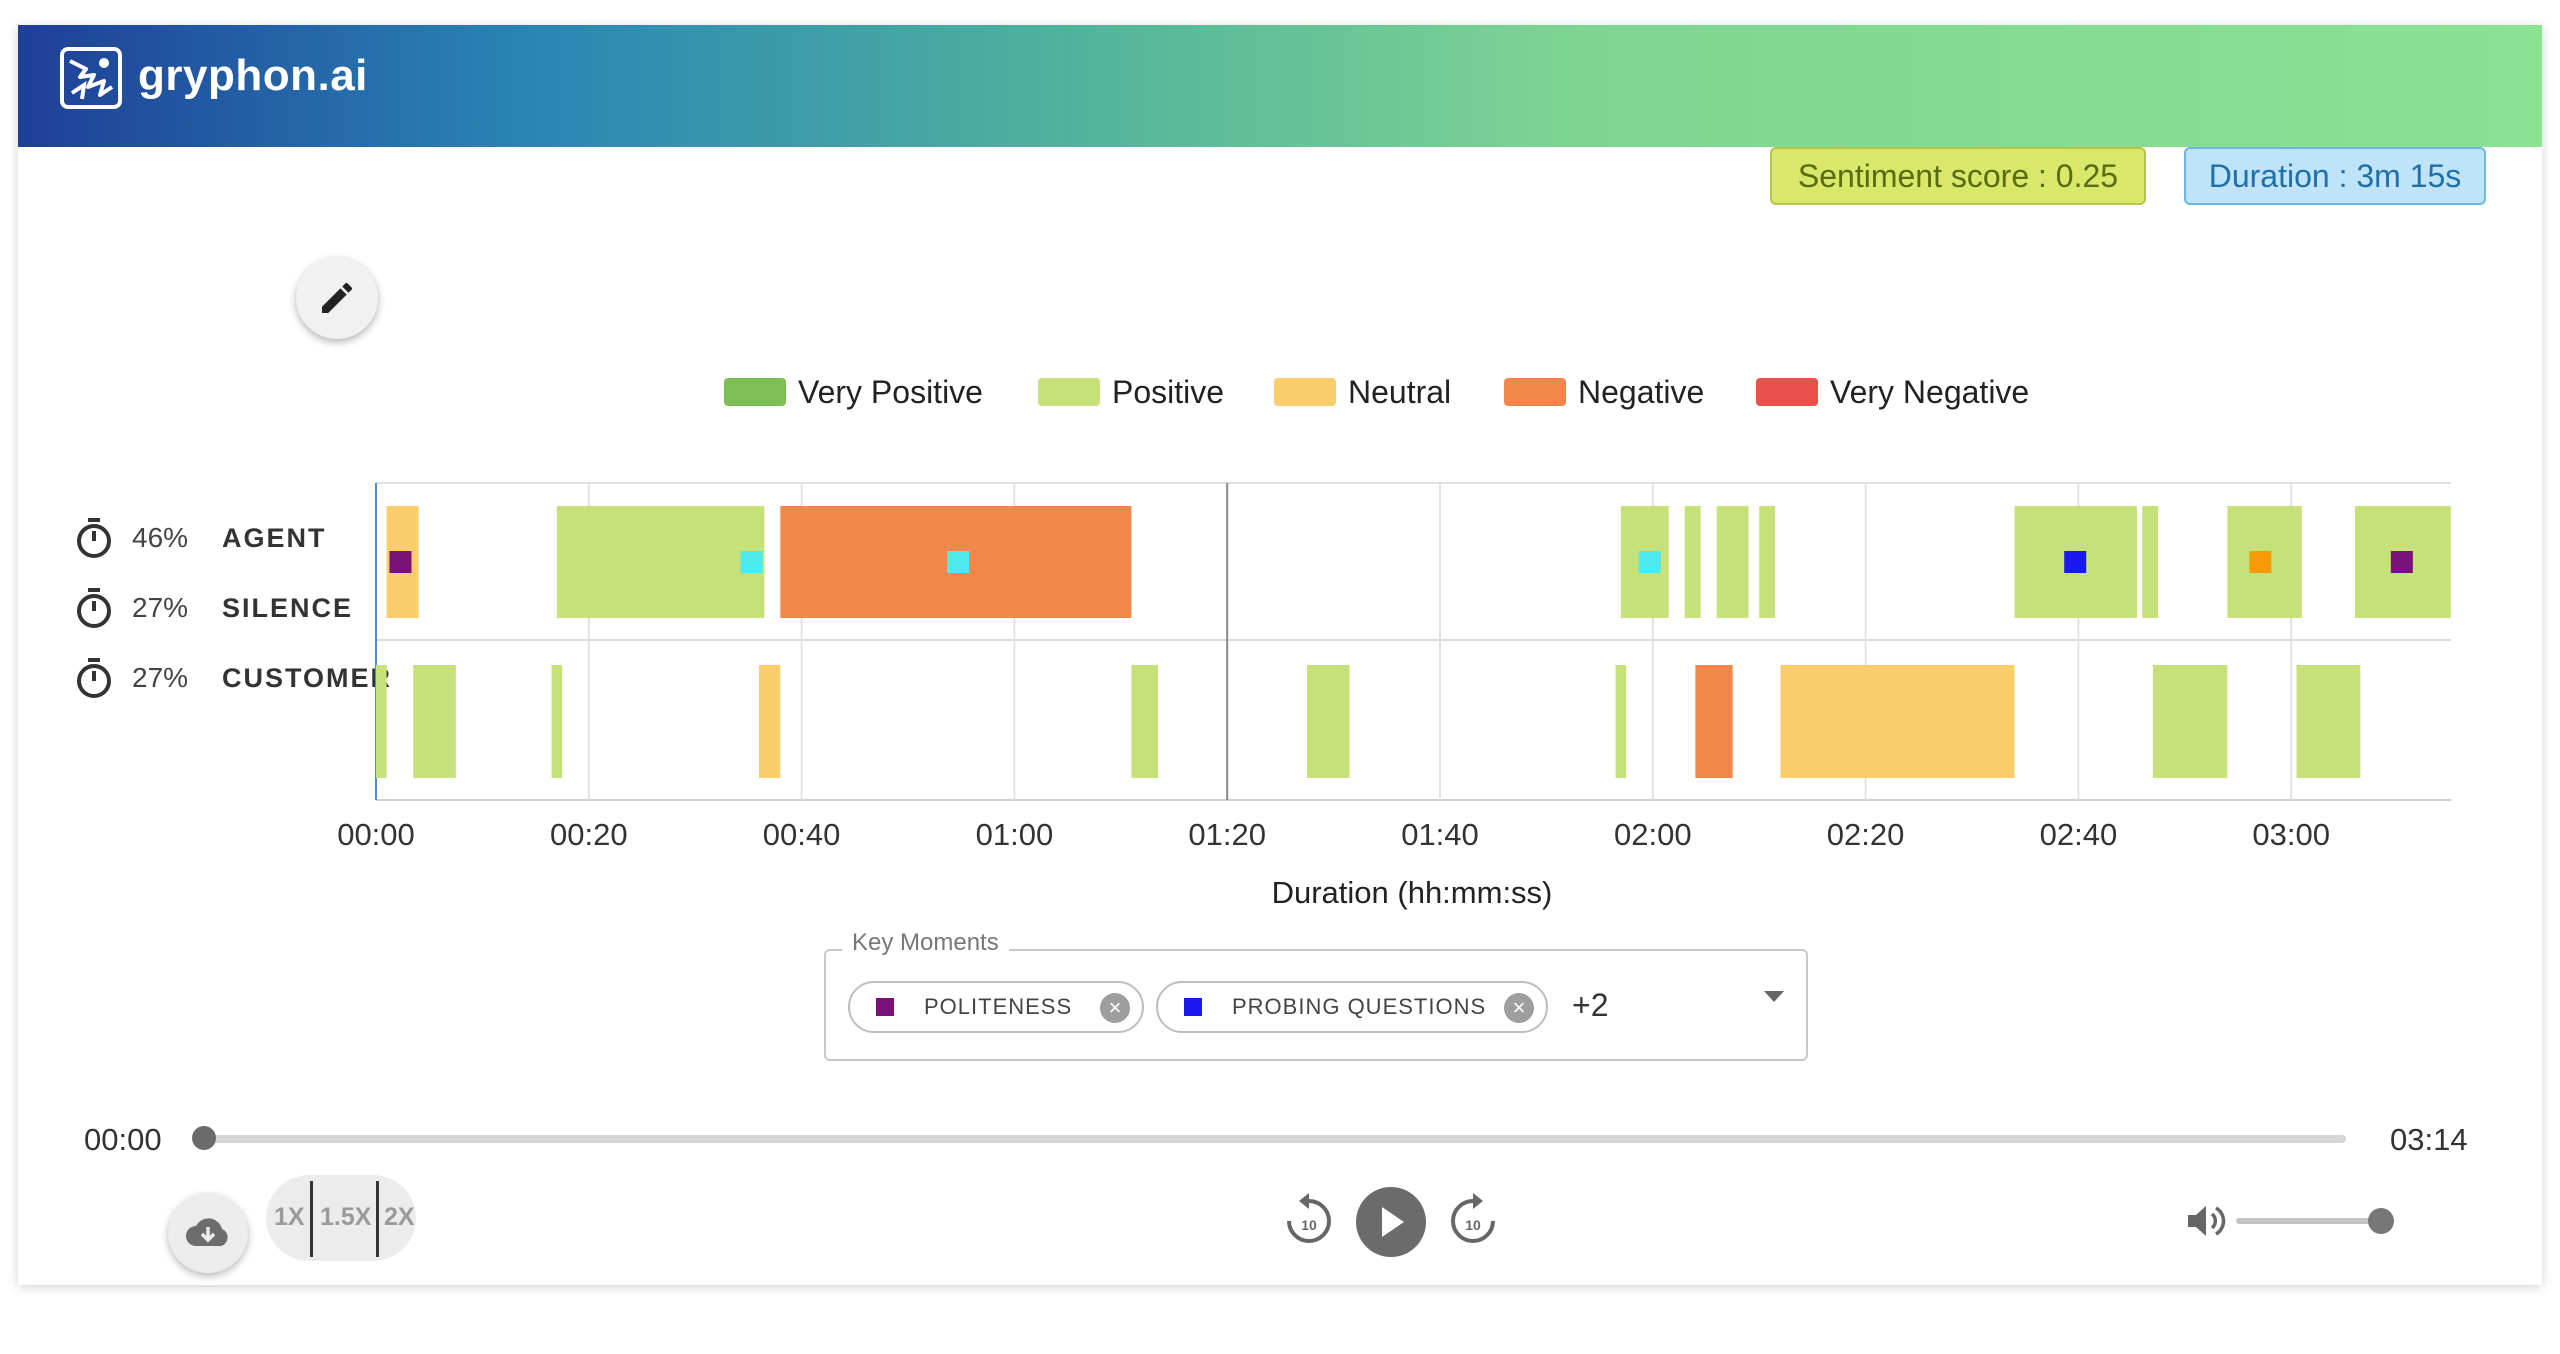 This screenshot has width=2560, height=1354. What do you see at coordinates (1359, 1006) in the screenshot?
I see `chip-label: PROBING QUESTIONS` at bounding box center [1359, 1006].